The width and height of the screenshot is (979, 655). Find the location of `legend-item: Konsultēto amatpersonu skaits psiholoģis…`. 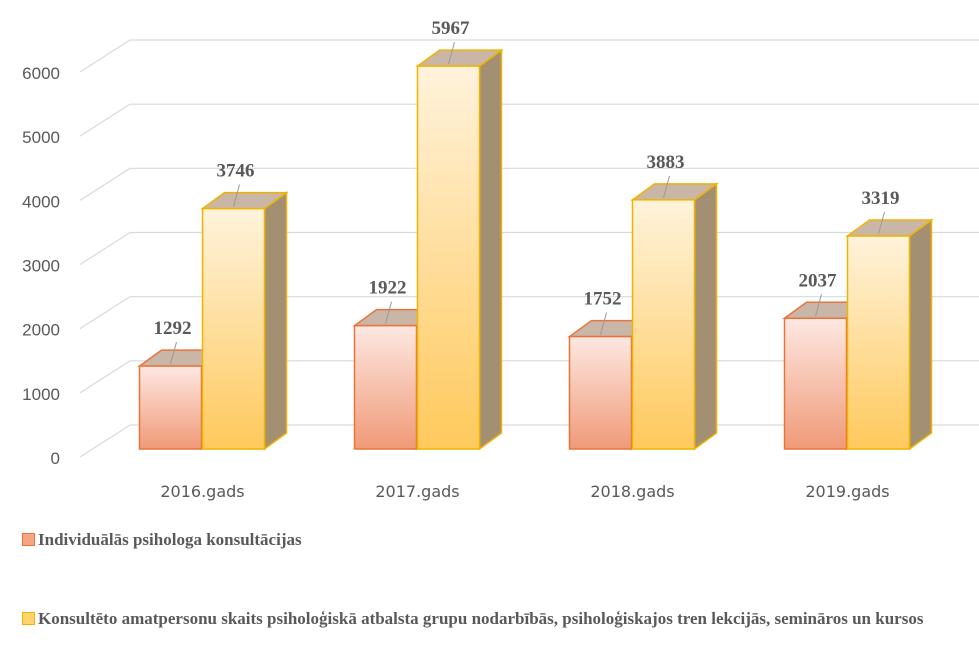

legend-item: Konsultēto amatpersonu skaits psiholoģis… is located at coordinates (500, 619).